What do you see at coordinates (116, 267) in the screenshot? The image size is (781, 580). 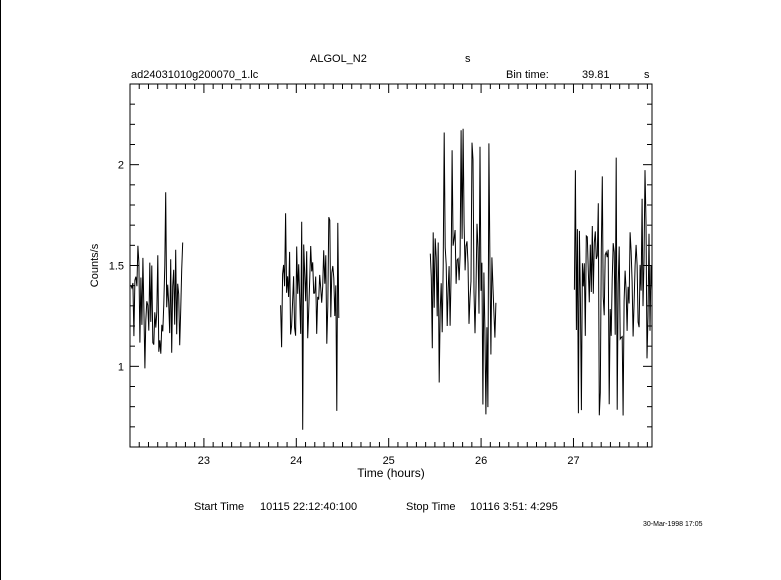 I see `y-tick-label: 1.5` at bounding box center [116, 267].